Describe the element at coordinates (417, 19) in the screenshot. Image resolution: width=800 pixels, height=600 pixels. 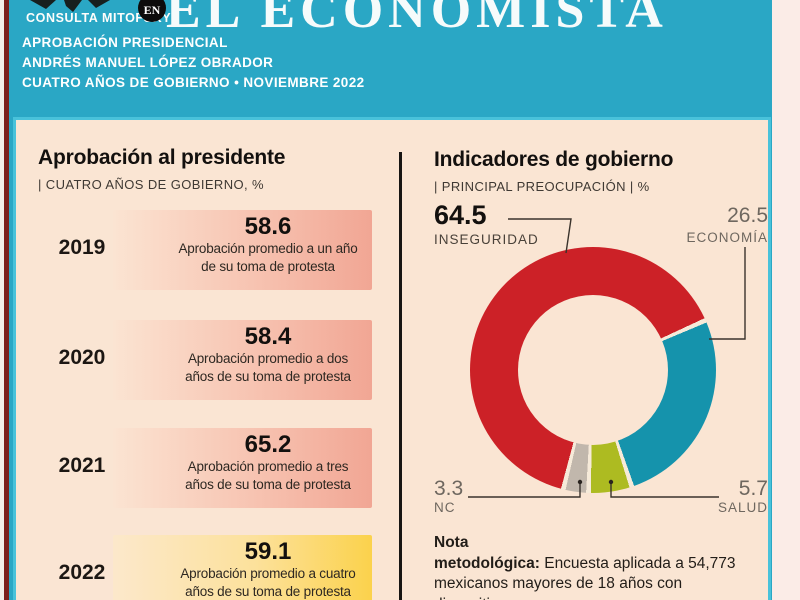
I see `el-economista-masthead: EL ECONOMISTA` at that location.